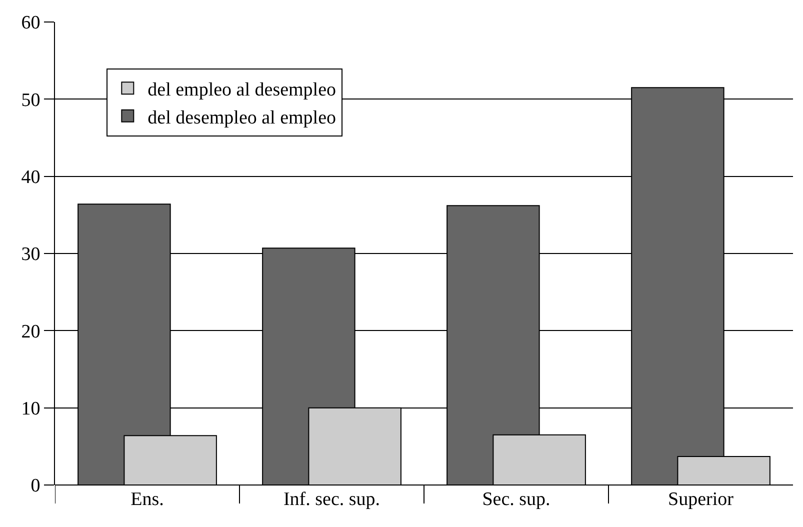 Image resolution: width=803 pixels, height=527 pixels. What do you see at coordinates (30, 177) in the screenshot?
I see `y-tick-label: 40` at bounding box center [30, 177].